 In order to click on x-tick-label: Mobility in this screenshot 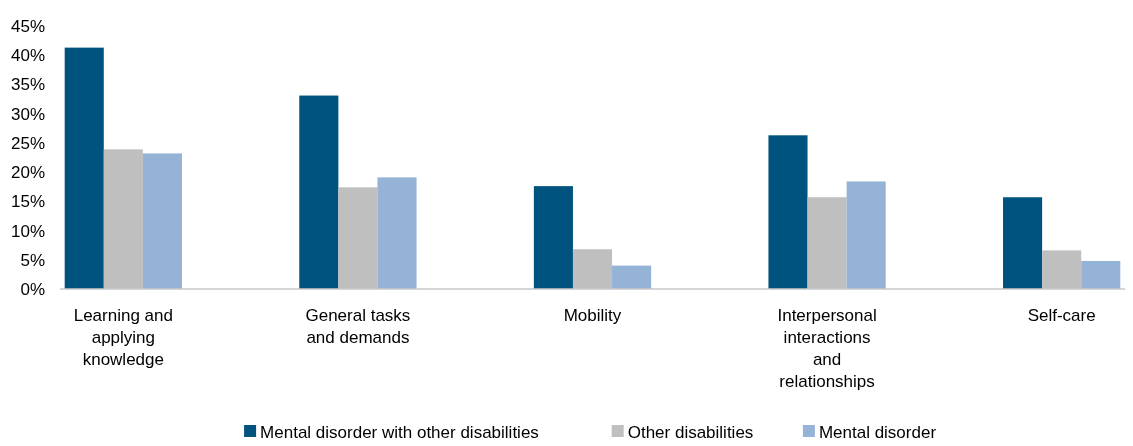, I will do `click(592, 315)`.